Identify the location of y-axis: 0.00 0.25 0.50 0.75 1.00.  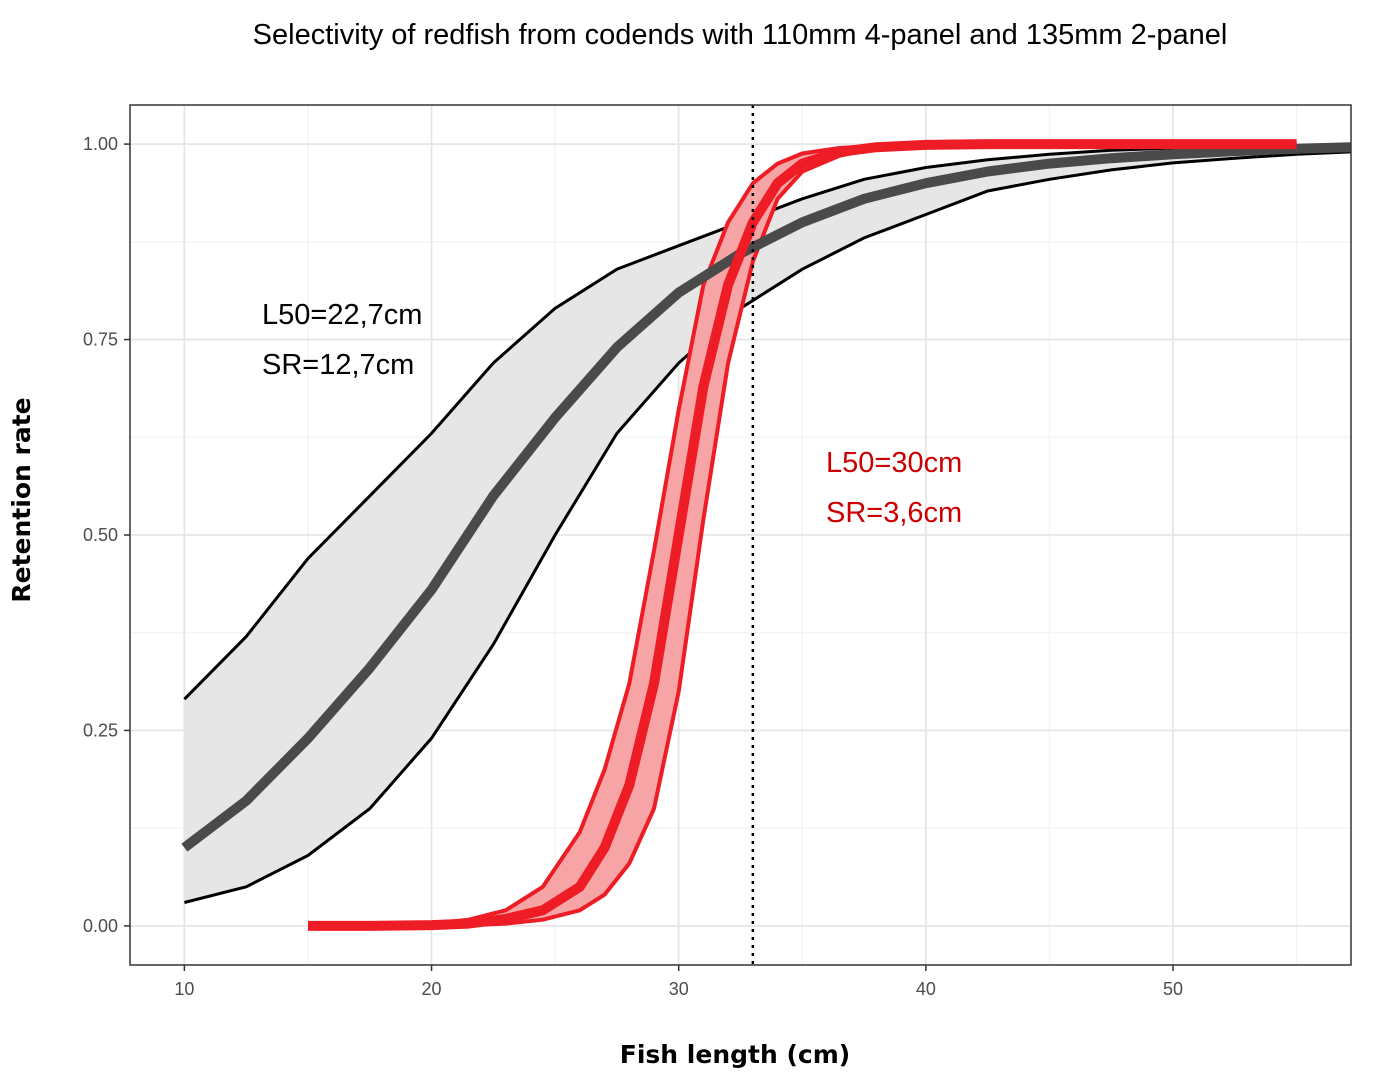
(106, 535).